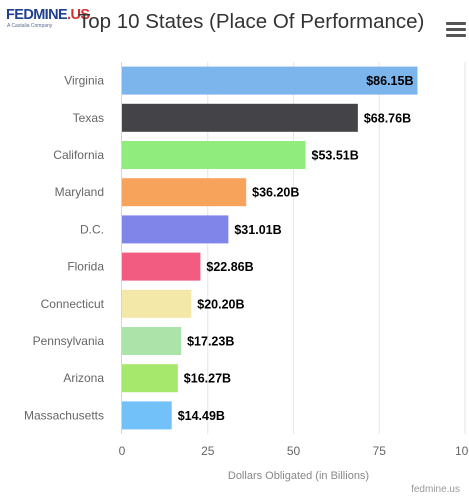 This screenshot has height=498, width=469. What do you see at coordinates (229, 267) in the screenshot?
I see `data-label-5: $22.86B` at bounding box center [229, 267].